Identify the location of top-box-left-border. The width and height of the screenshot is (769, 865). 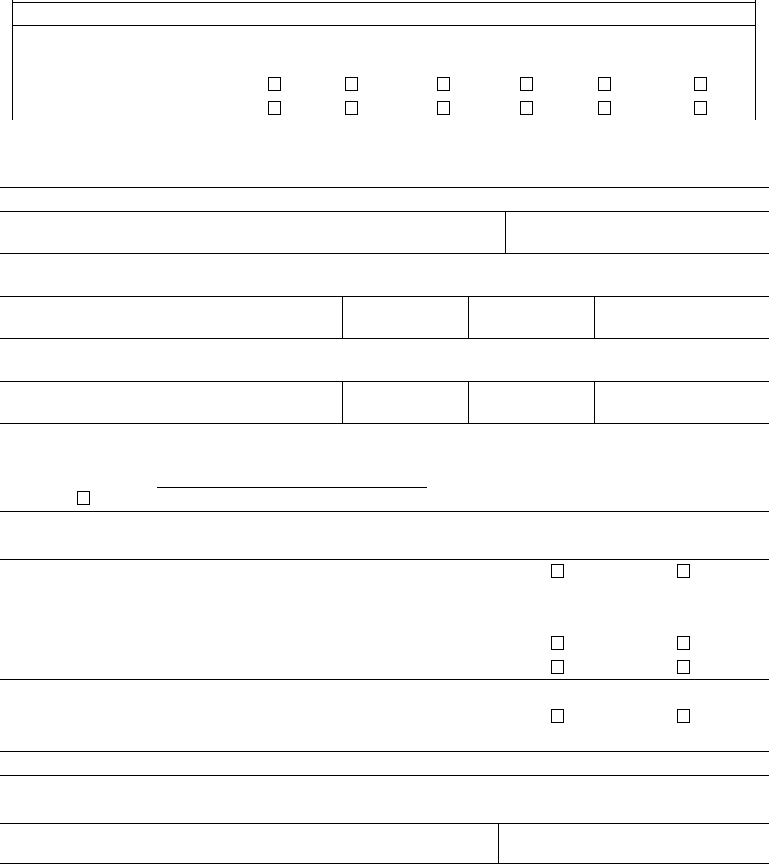
(12, 60).